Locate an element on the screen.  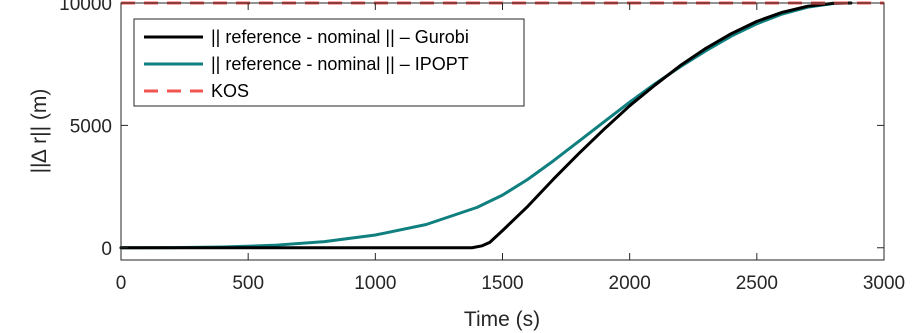
legend-label-0: || reference - nominal || – Gurobi is located at coordinates (340, 37).